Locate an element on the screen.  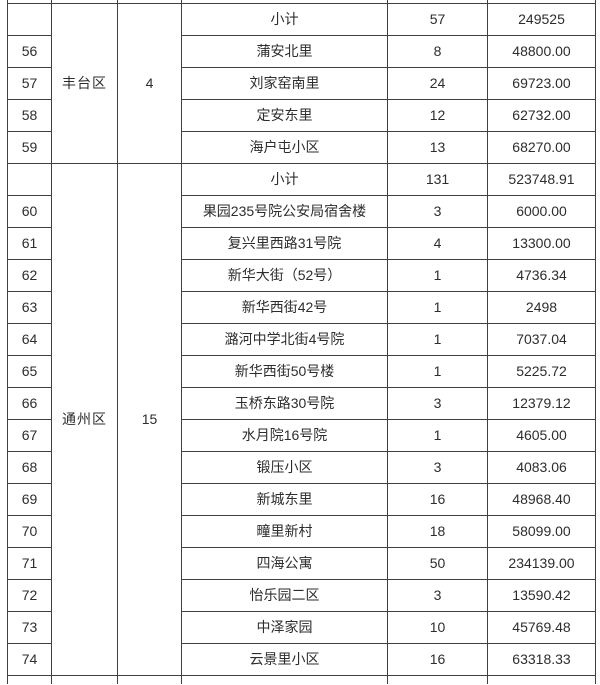
amount-cell: 68270.00 is located at coordinates (541, 147).